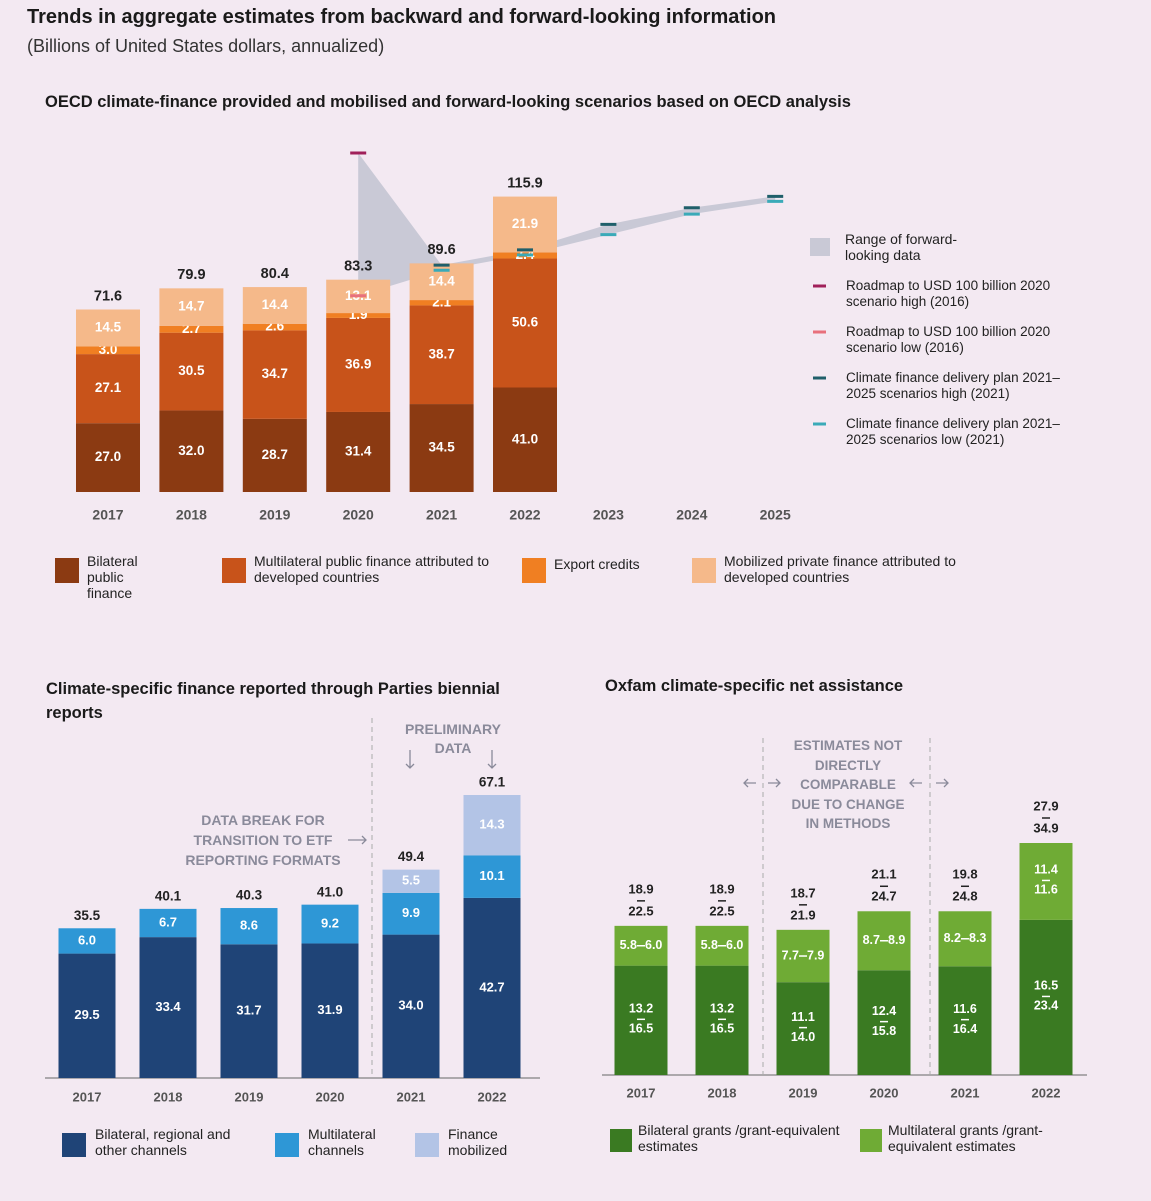 The width and height of the screenshot is (1151, 1201). I want to click on legend-label: Range of forward-looking data, so click(901, 247).